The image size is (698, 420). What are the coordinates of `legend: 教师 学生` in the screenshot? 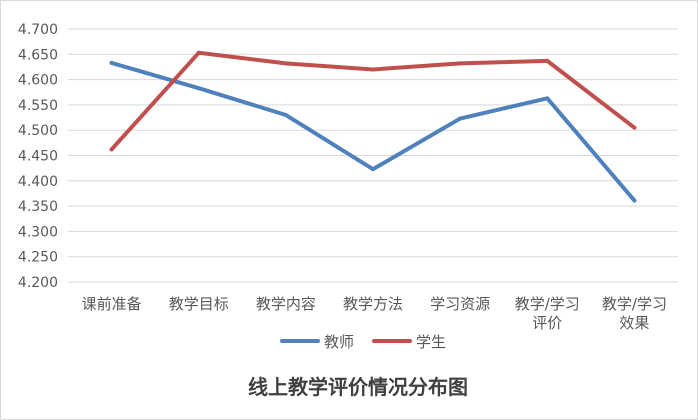 It's located at (363, 342).